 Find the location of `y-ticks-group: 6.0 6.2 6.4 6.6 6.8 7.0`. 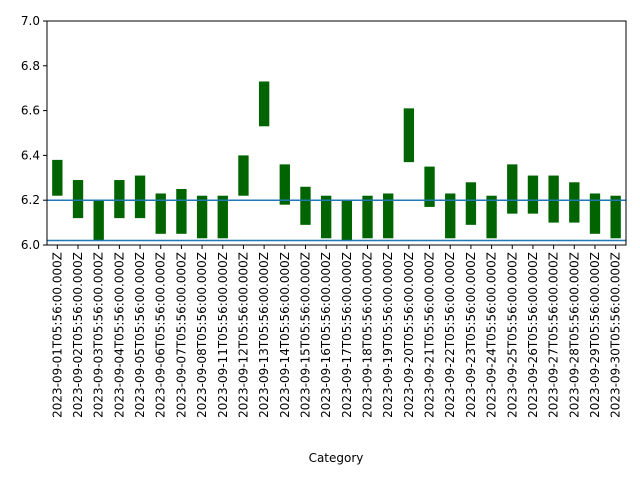

y-ticks-group: 6.0 6.2 6.4 6.6 6.8 7.0 is located at coordinates (34, 133).